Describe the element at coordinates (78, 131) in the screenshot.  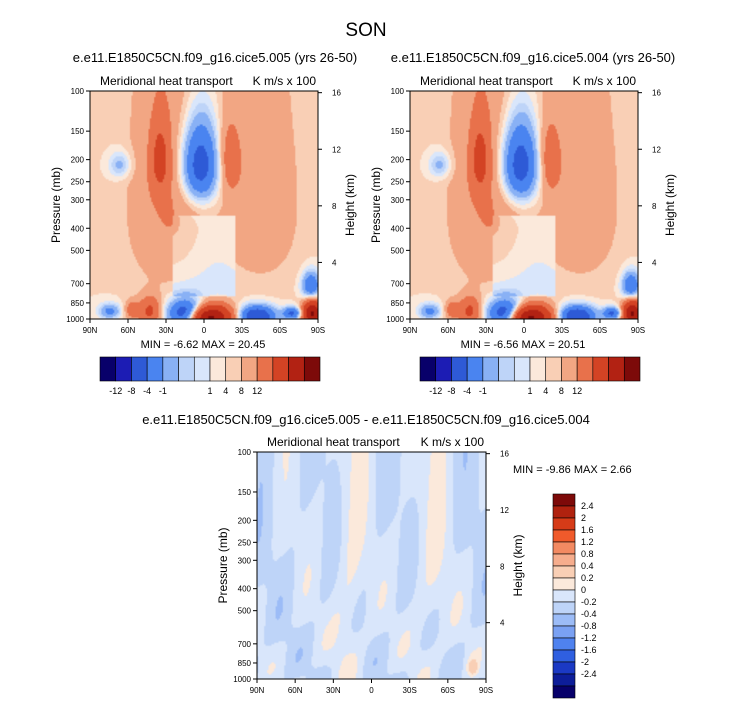
I see `y-tick-label: 150` at that location.